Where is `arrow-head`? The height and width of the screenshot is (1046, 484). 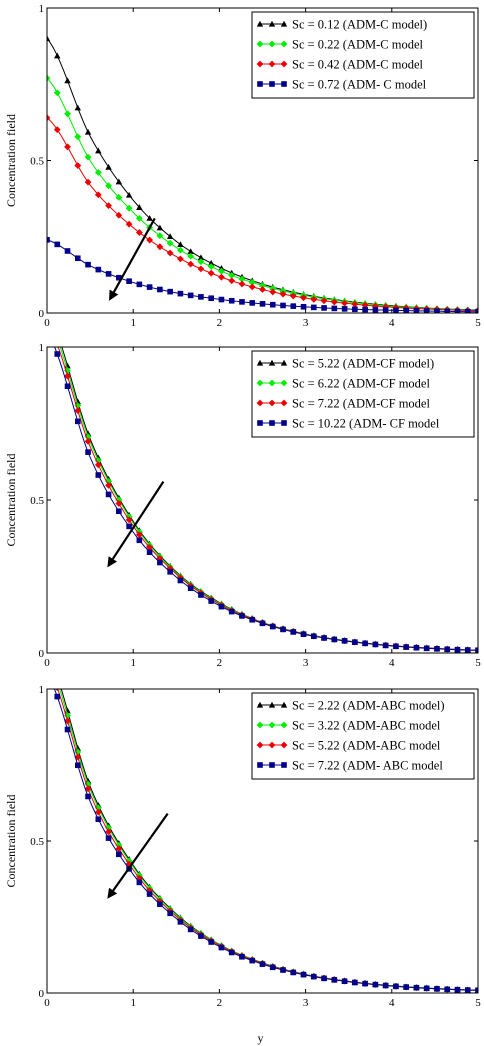
arrow-head is located at coordinates (112, 562).